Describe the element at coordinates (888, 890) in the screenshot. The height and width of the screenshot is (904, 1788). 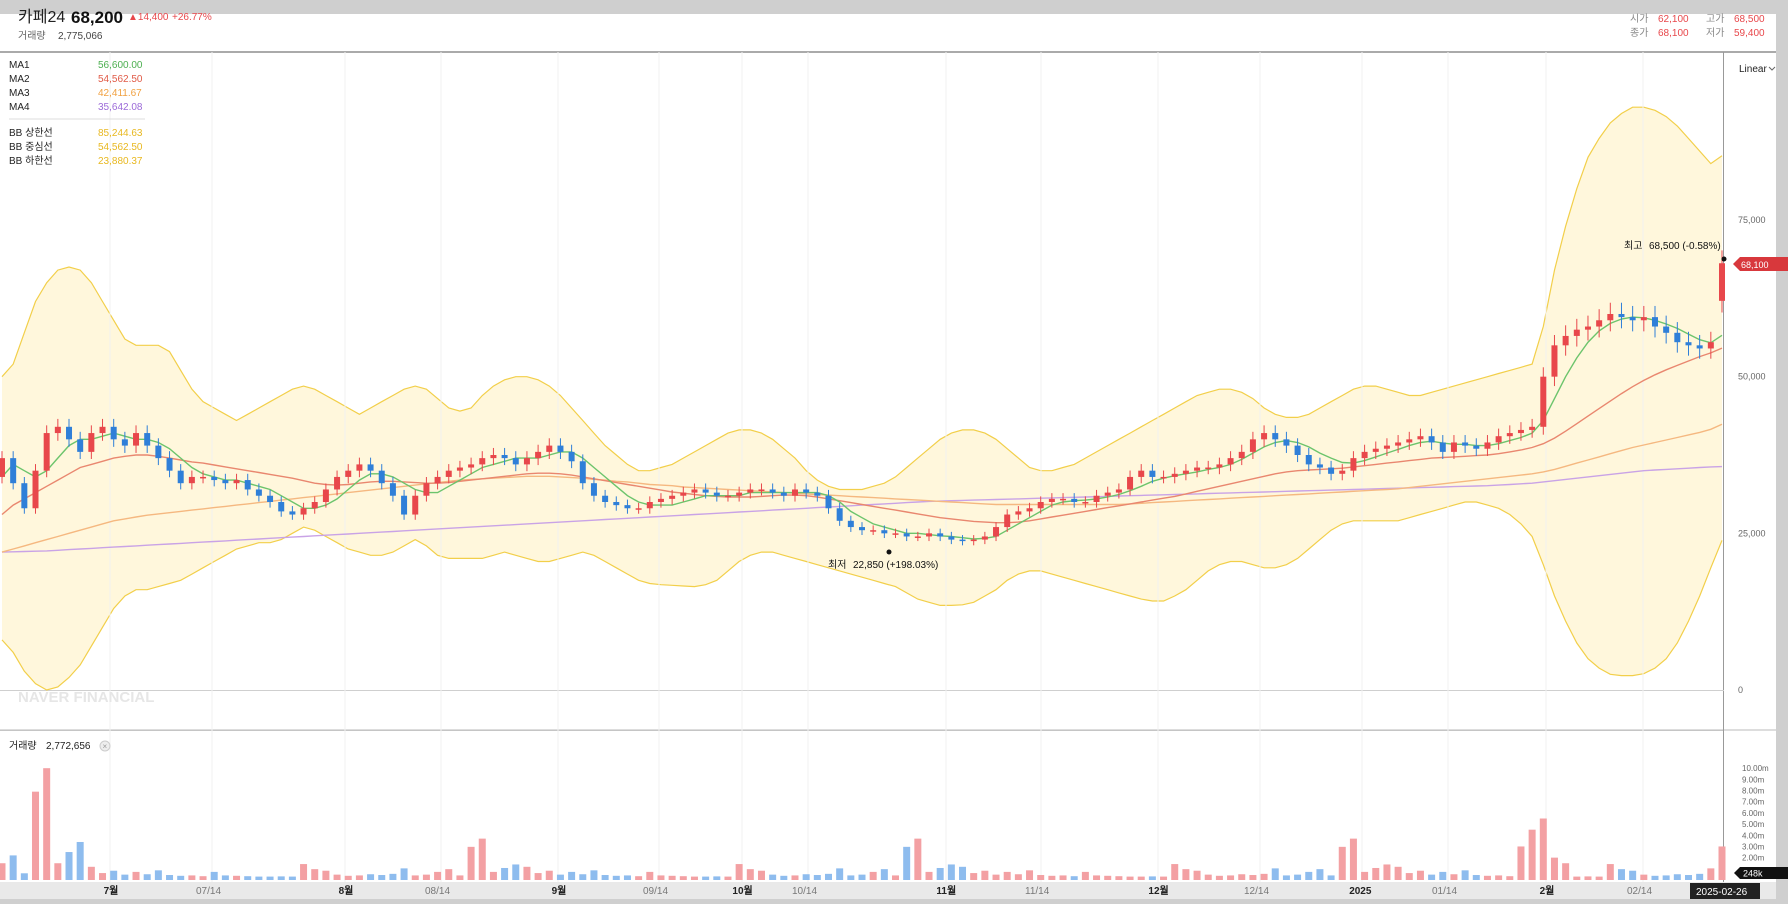
I see `x-axis-bar` at that location.